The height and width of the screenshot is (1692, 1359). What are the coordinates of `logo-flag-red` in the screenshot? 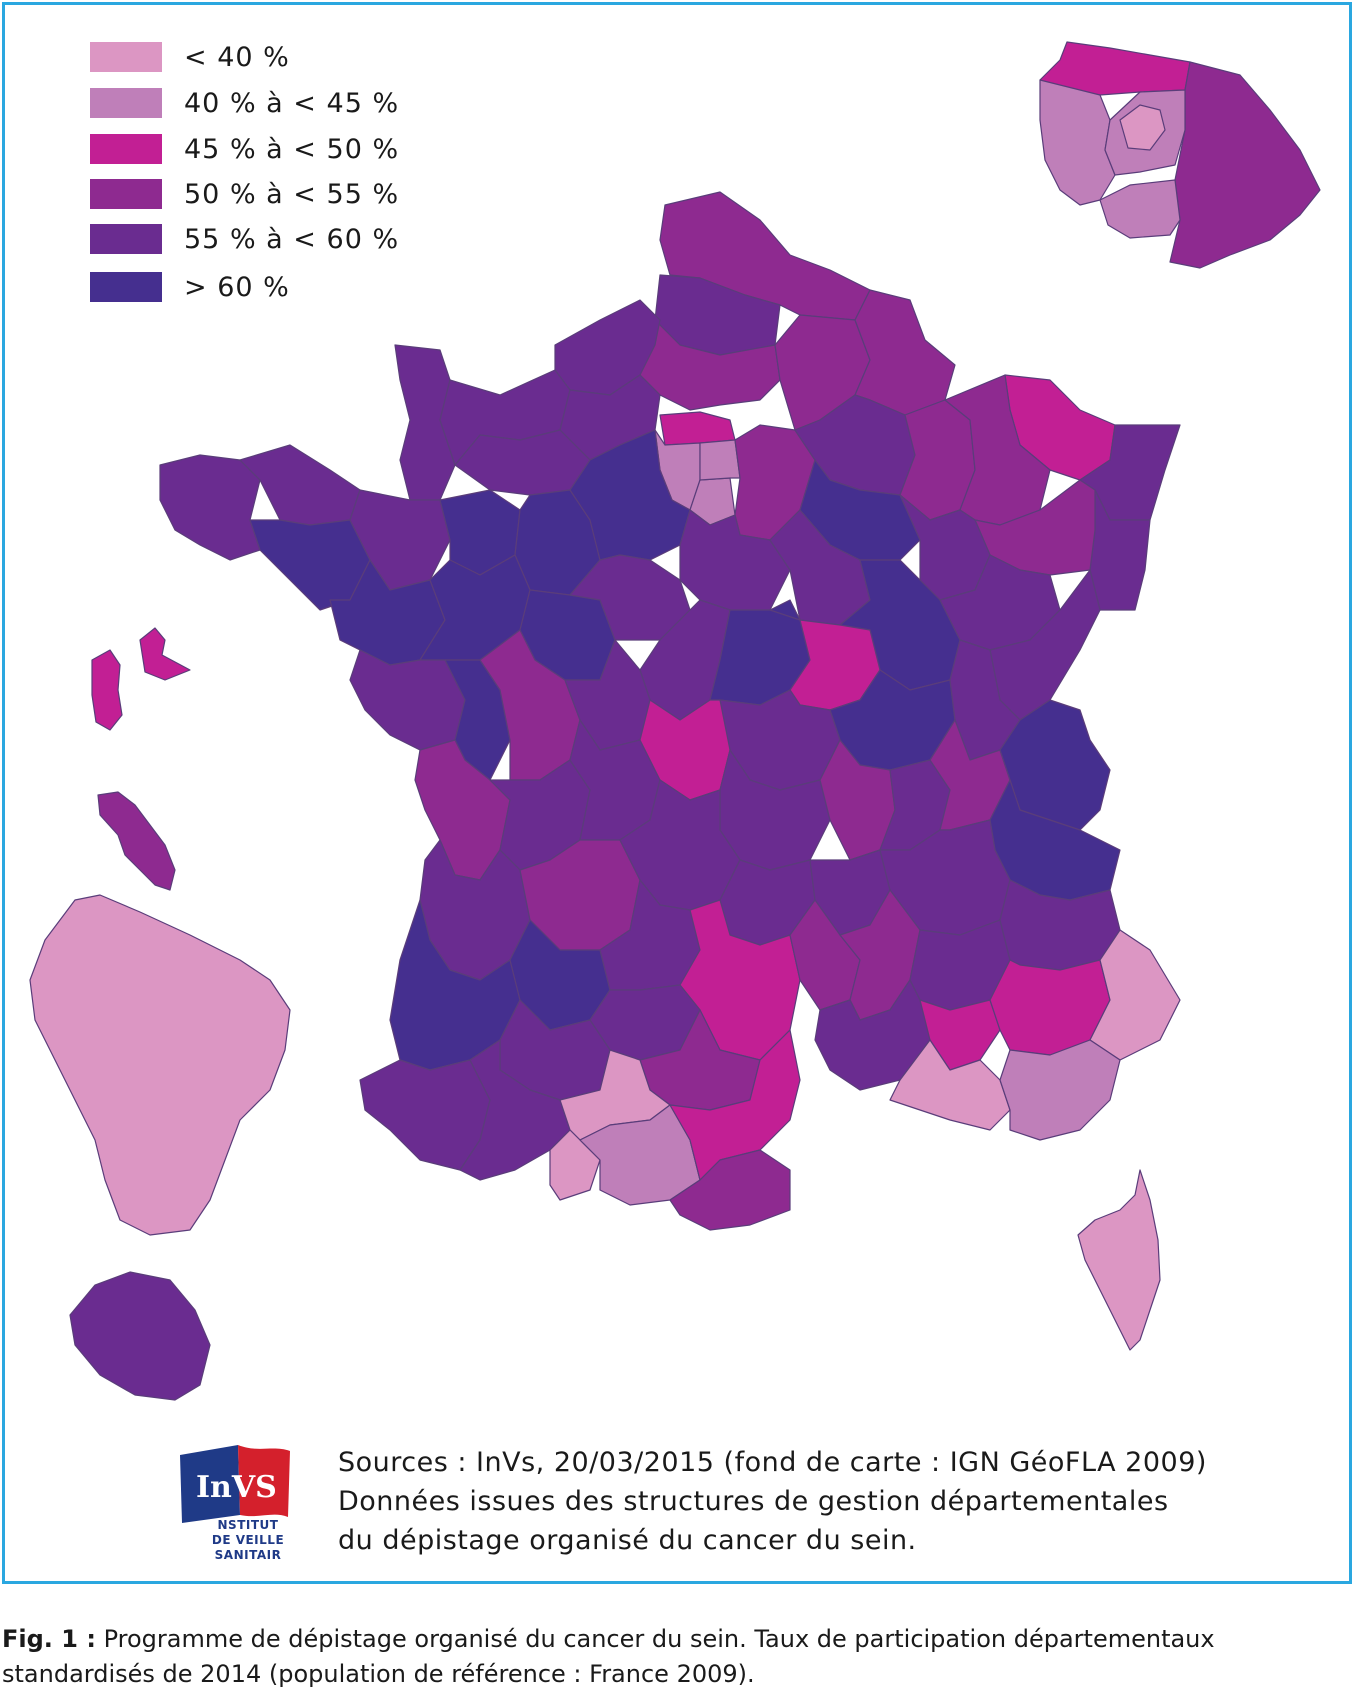 It's located at (264, 1481).